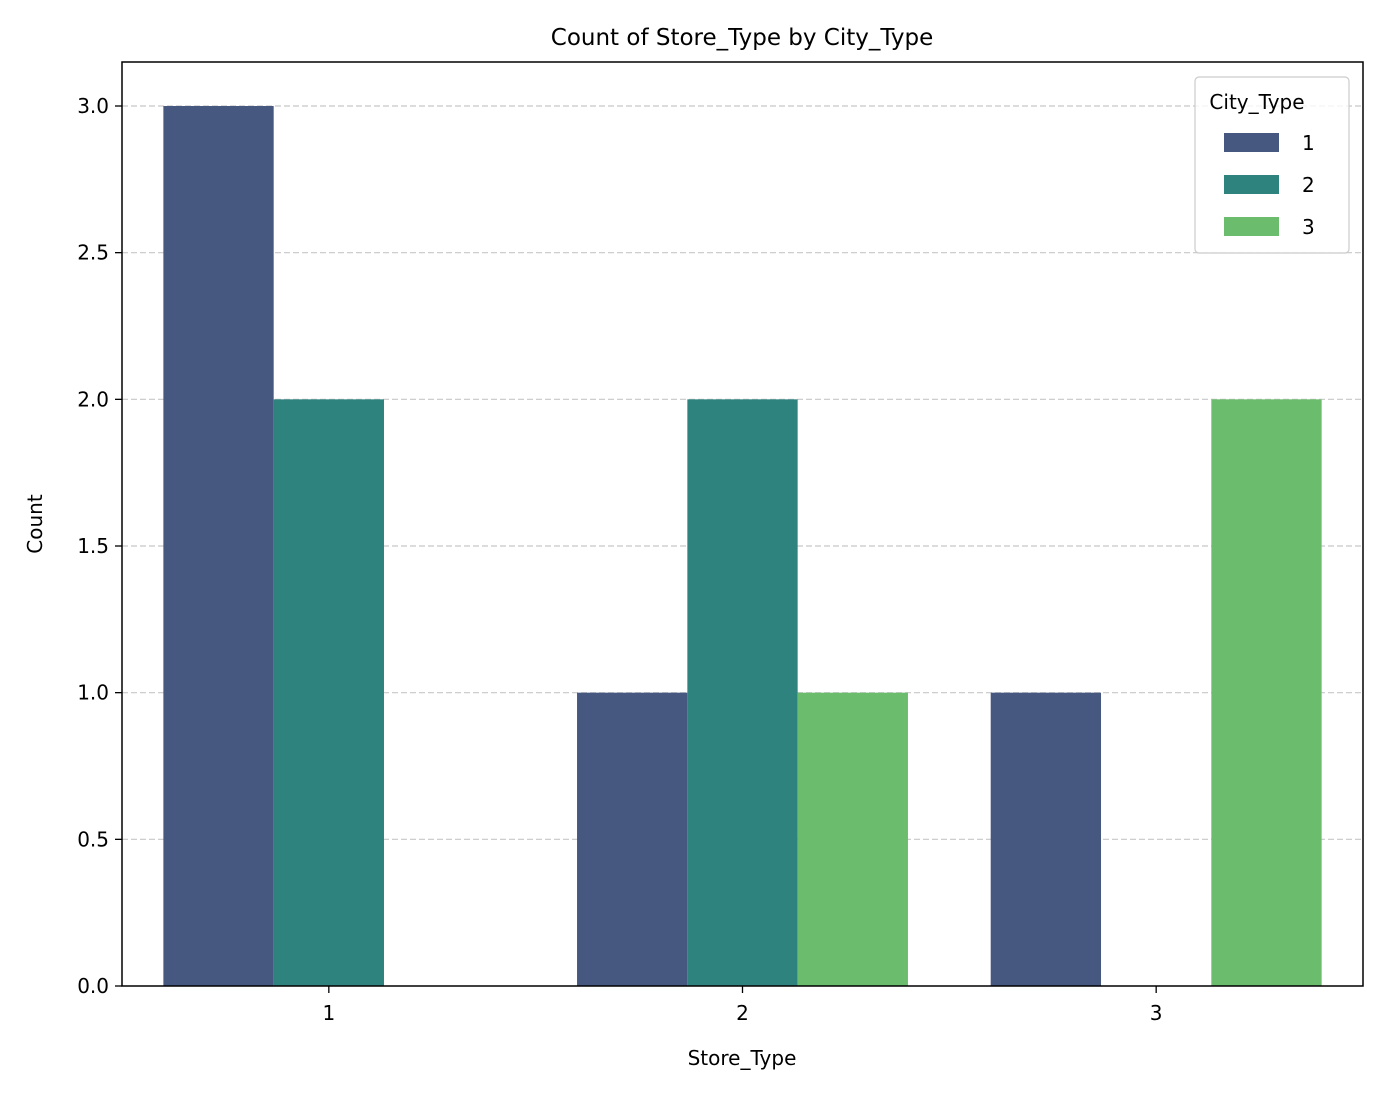 The width and height of the screenshot is (1382, 1093). I want to click on y-tick-label: 3.0, so click(93, 106).